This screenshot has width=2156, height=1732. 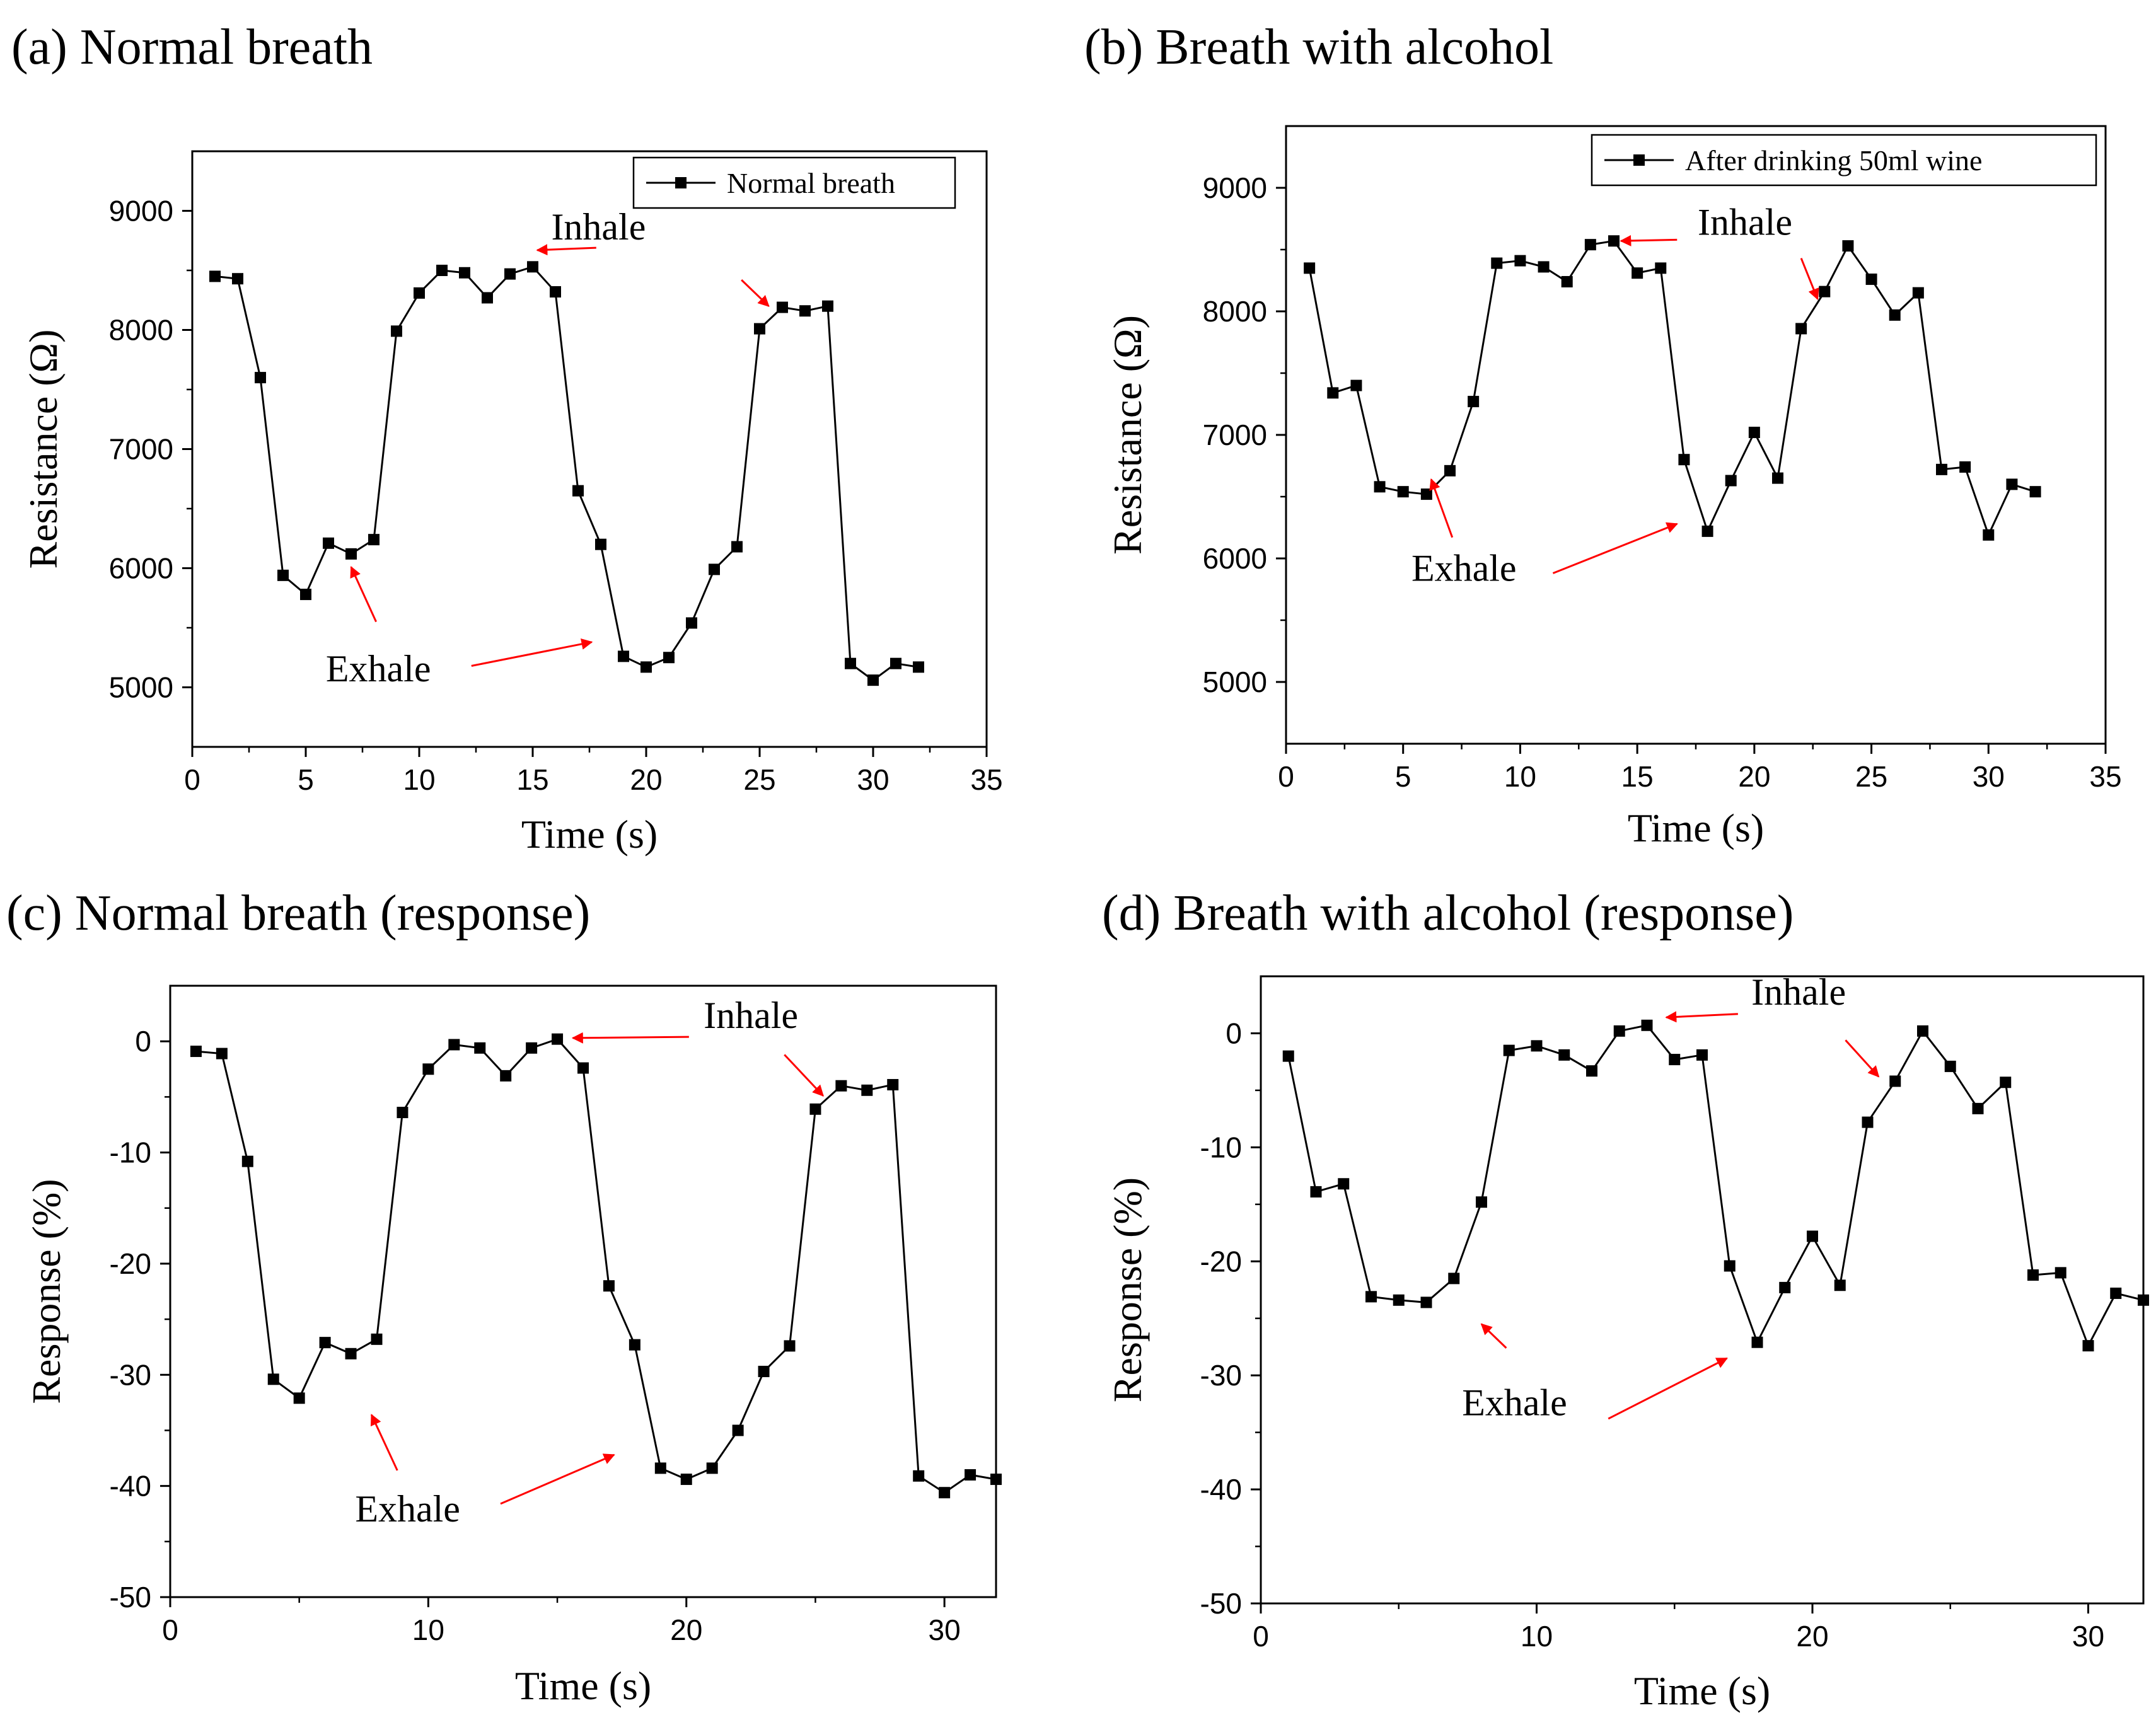 What do you see at coordinates (141, 687) in the screenshot?
I see `y-tick-label: 5000` at bounding box center [141, 687].